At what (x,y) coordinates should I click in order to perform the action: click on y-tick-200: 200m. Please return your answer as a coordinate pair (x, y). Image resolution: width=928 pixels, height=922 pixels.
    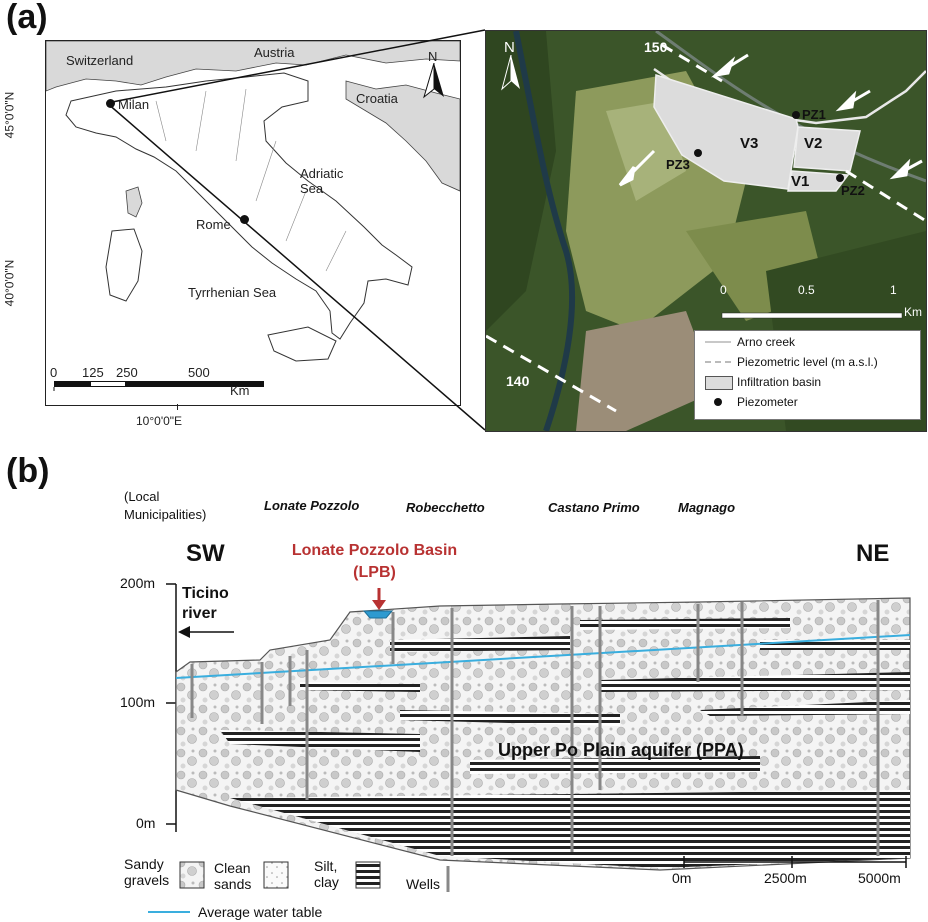
    Looking at the image, I should click on (138, 583).